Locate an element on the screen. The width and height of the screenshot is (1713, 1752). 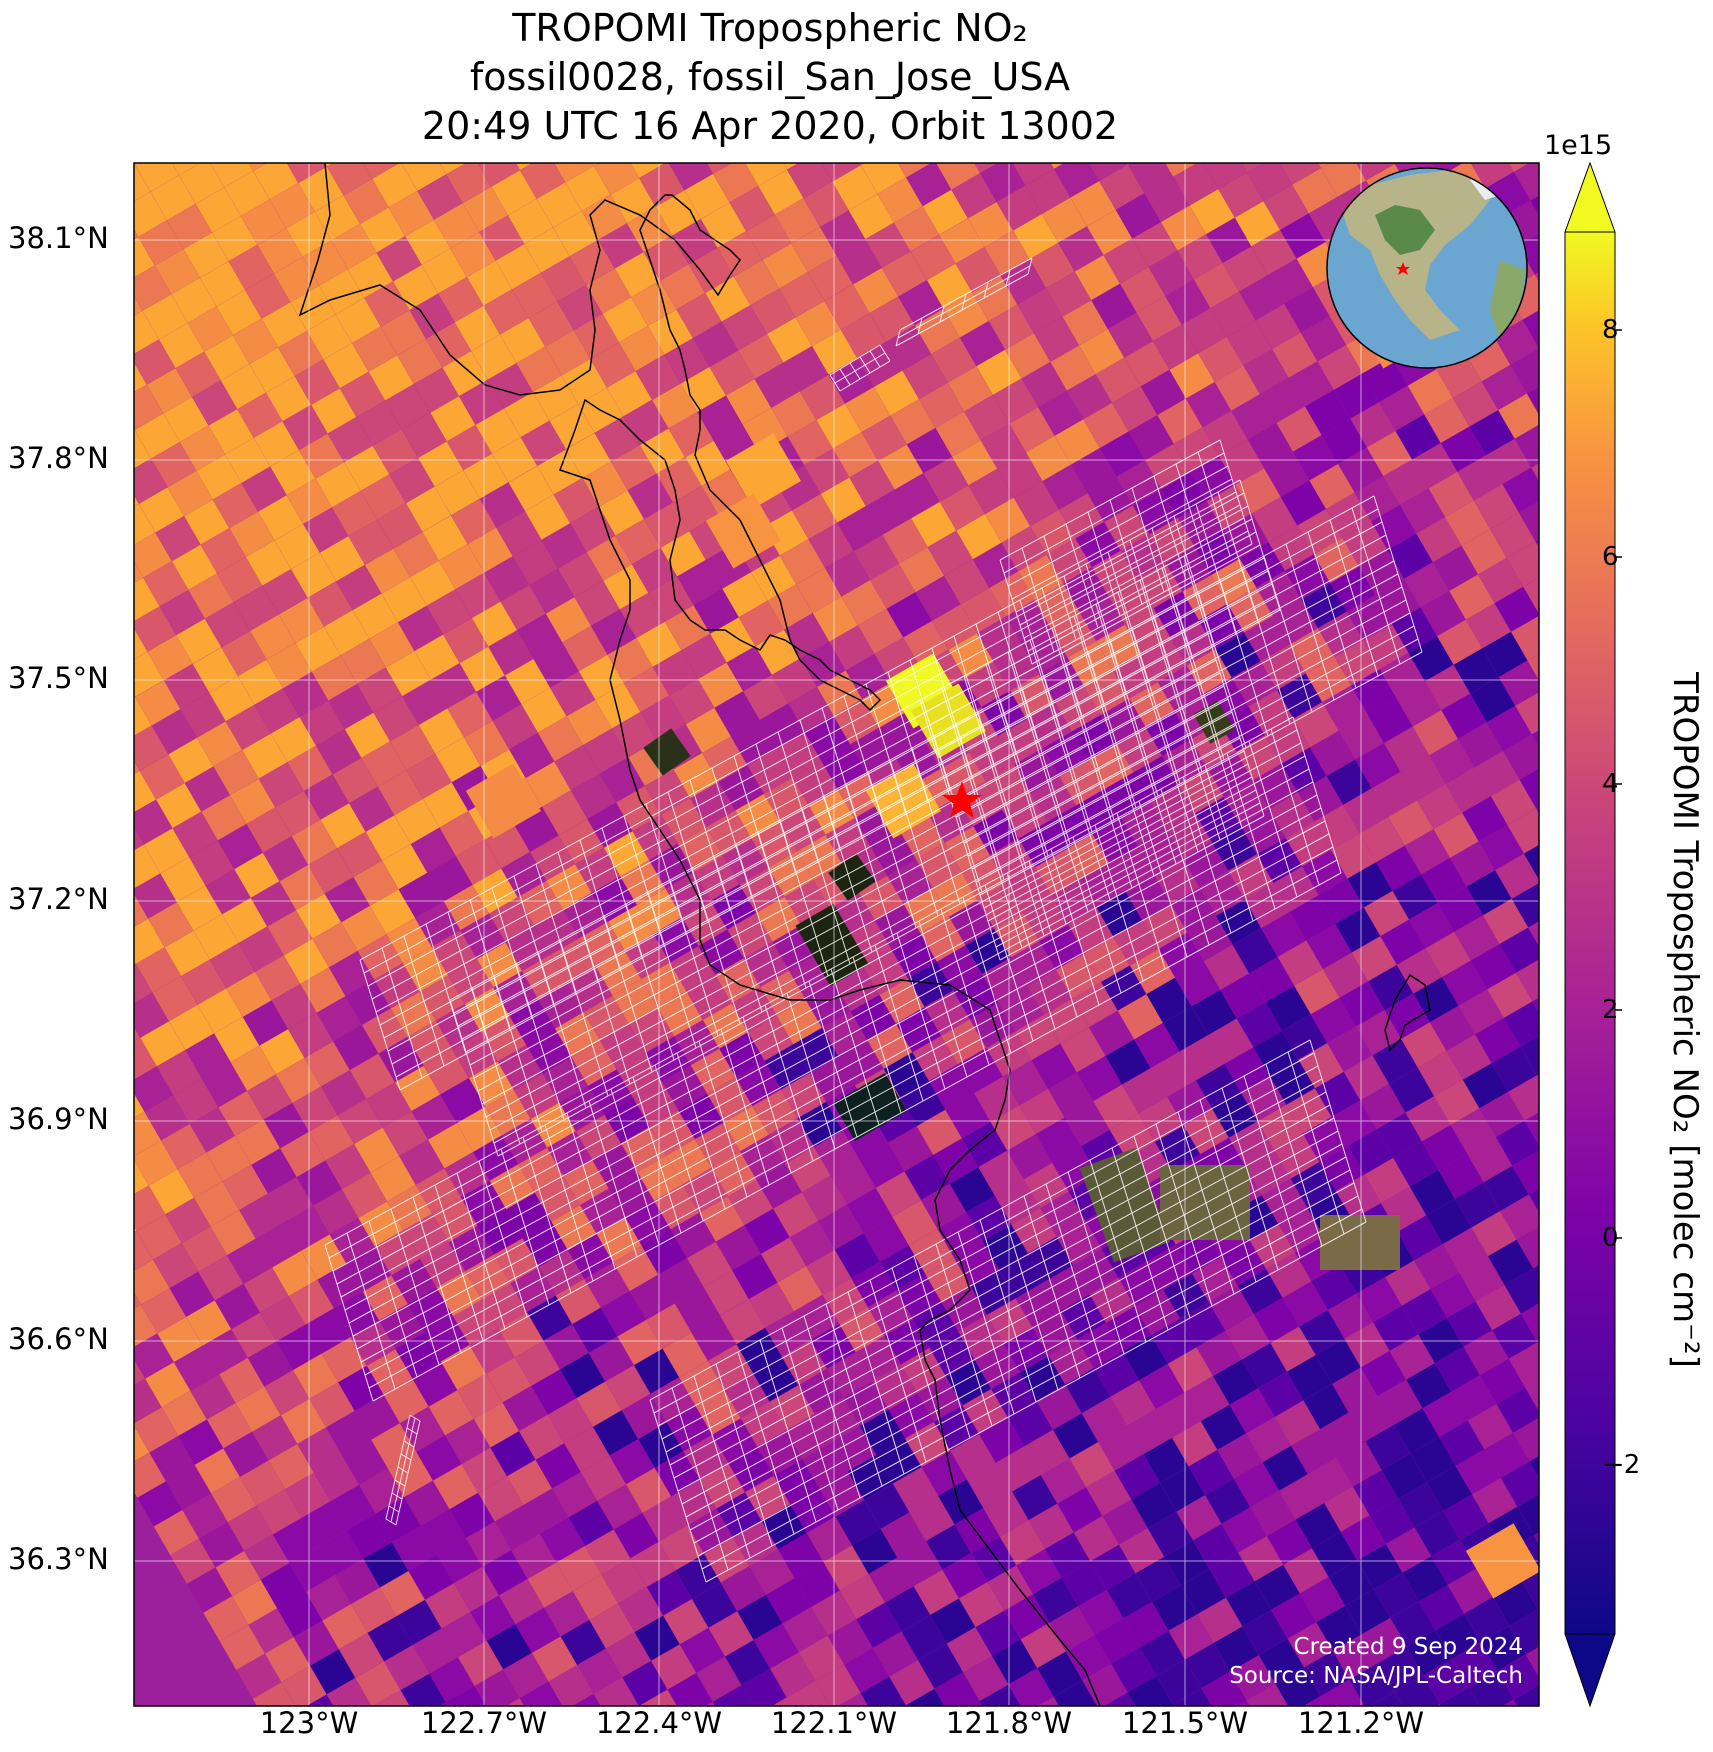
lat-tick-label: 38.1°N is located at coordinates (58, 238).